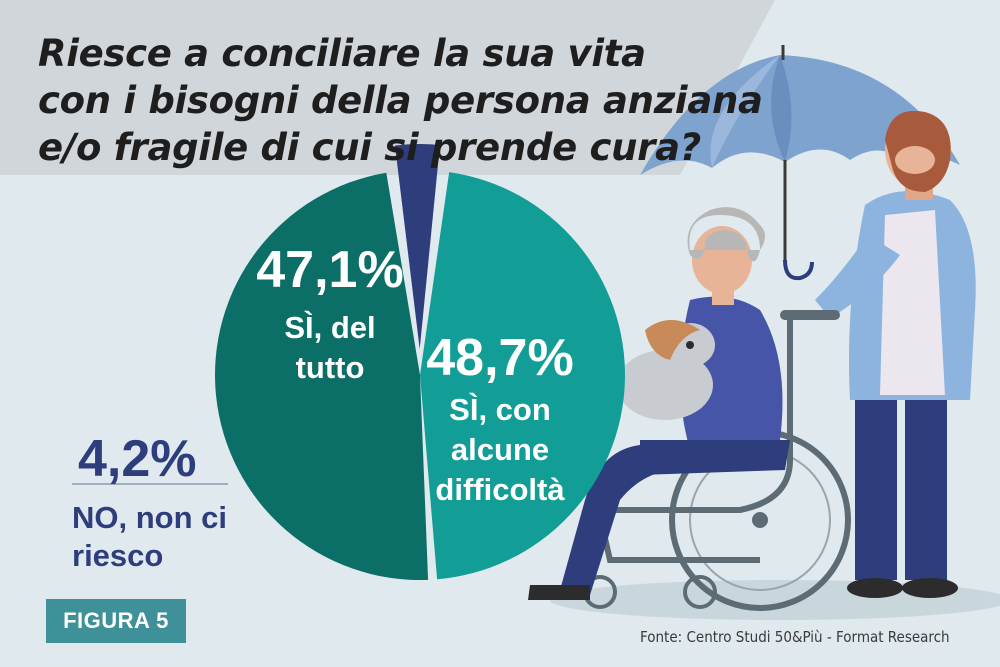  Describe the element at coordinates (329, 270) in the screenshot. I see `slice-value-label: 47,1%` at that location.